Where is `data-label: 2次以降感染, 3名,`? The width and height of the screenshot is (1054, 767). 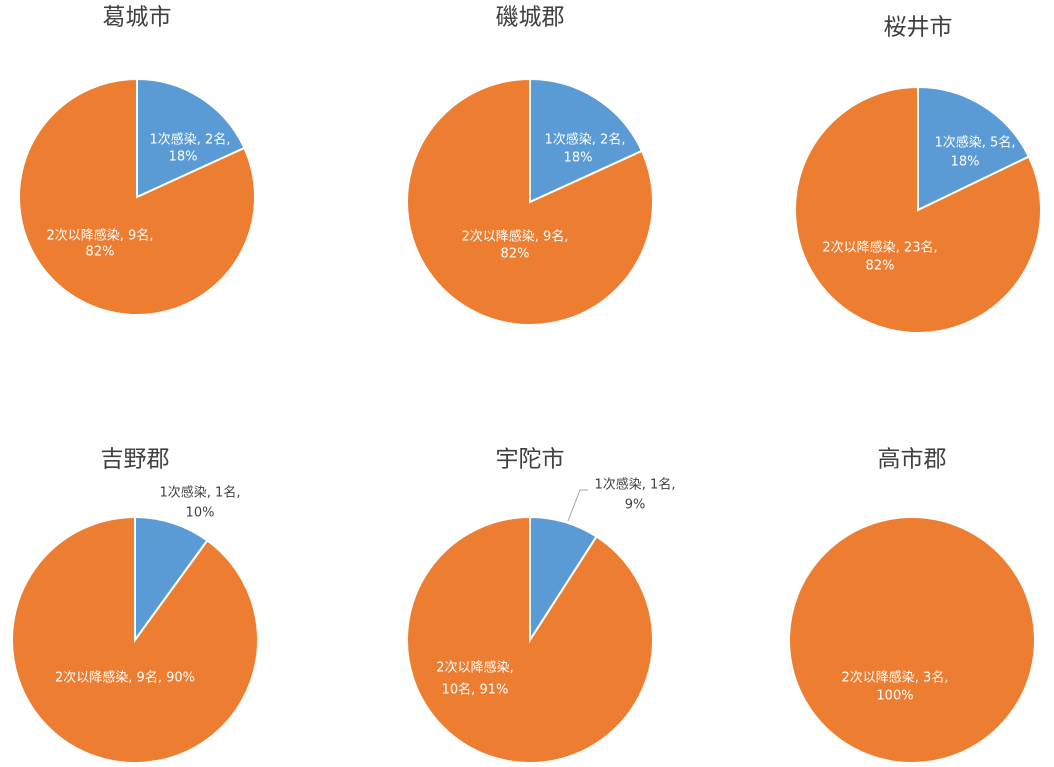
data-label: 2次以降感染, 3名, is located at coordinates (895, 678).